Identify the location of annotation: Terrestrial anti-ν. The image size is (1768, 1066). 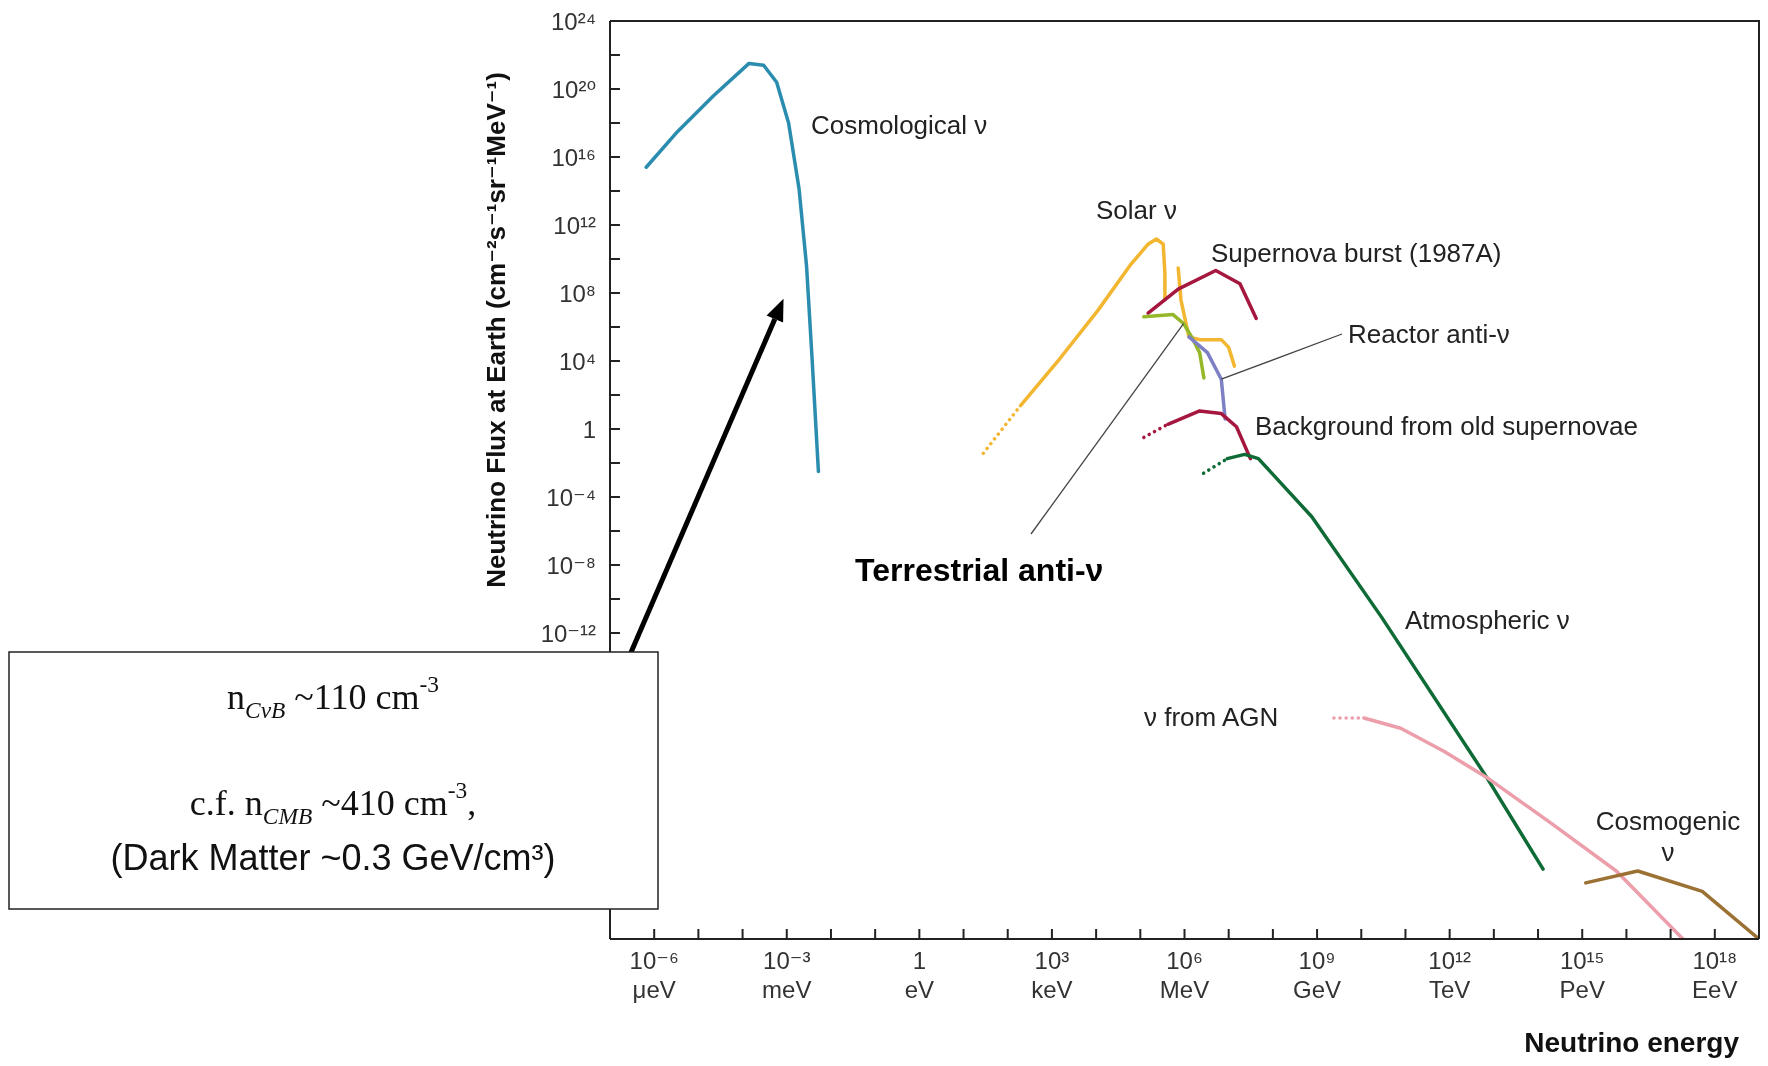
(979, 570).